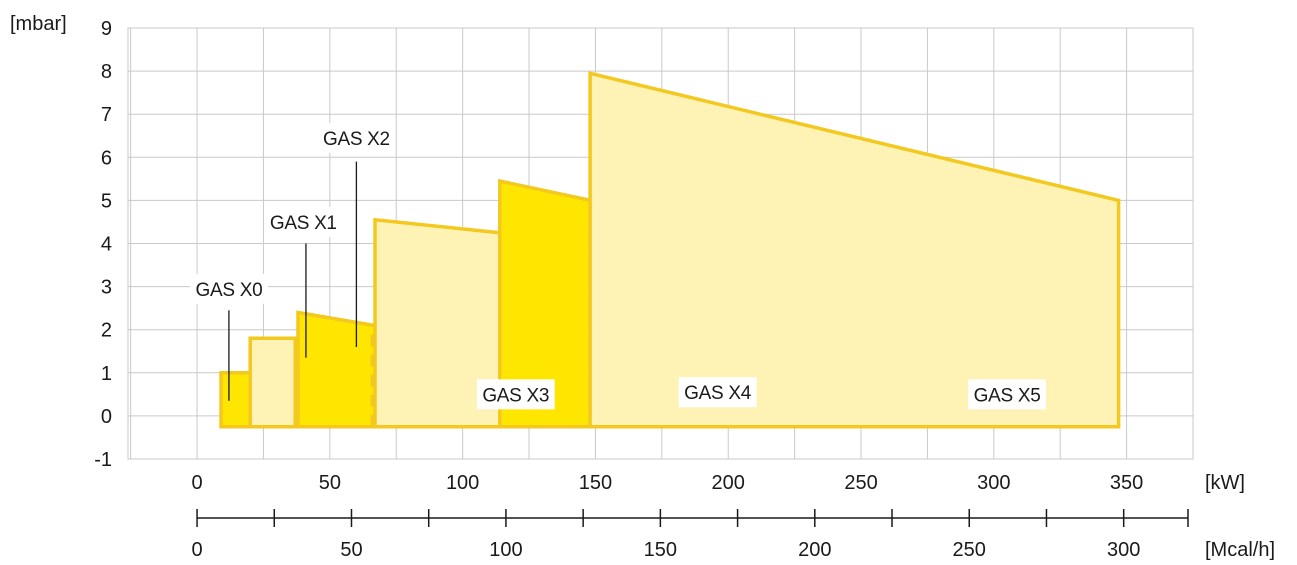 The width and height of the screenshot is (1297, 565). What do you see at coordinates (106, 374) in the screenshot?
I see `y-tick-label: 1` at bounding box center [106, 374].